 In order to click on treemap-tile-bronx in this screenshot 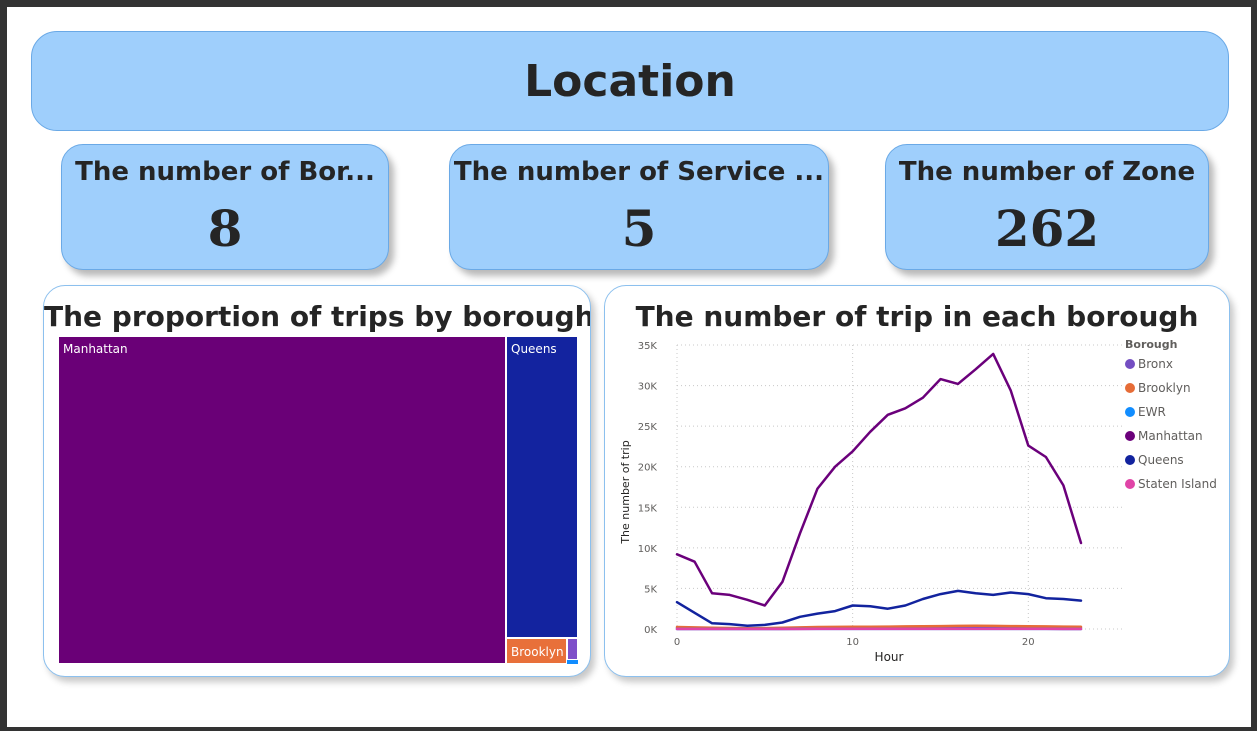, I will do `click(572, 649)`.